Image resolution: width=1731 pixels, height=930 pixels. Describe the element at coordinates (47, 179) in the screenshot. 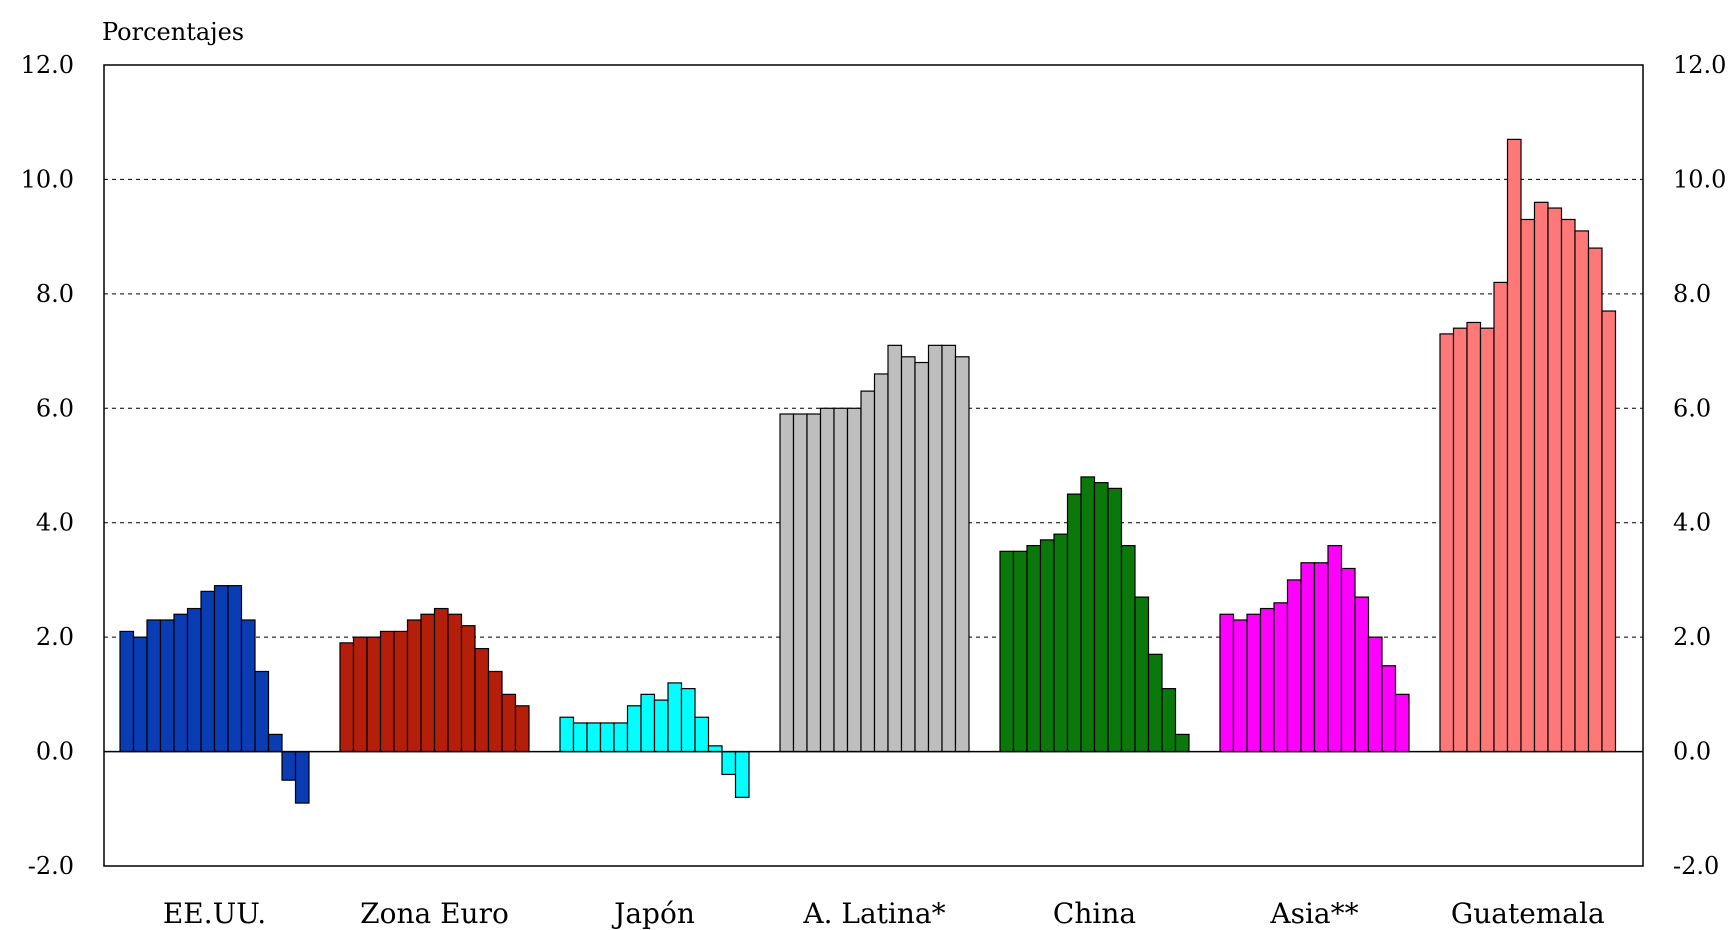

I see `y-tick-label-left: 10.0` at that location.